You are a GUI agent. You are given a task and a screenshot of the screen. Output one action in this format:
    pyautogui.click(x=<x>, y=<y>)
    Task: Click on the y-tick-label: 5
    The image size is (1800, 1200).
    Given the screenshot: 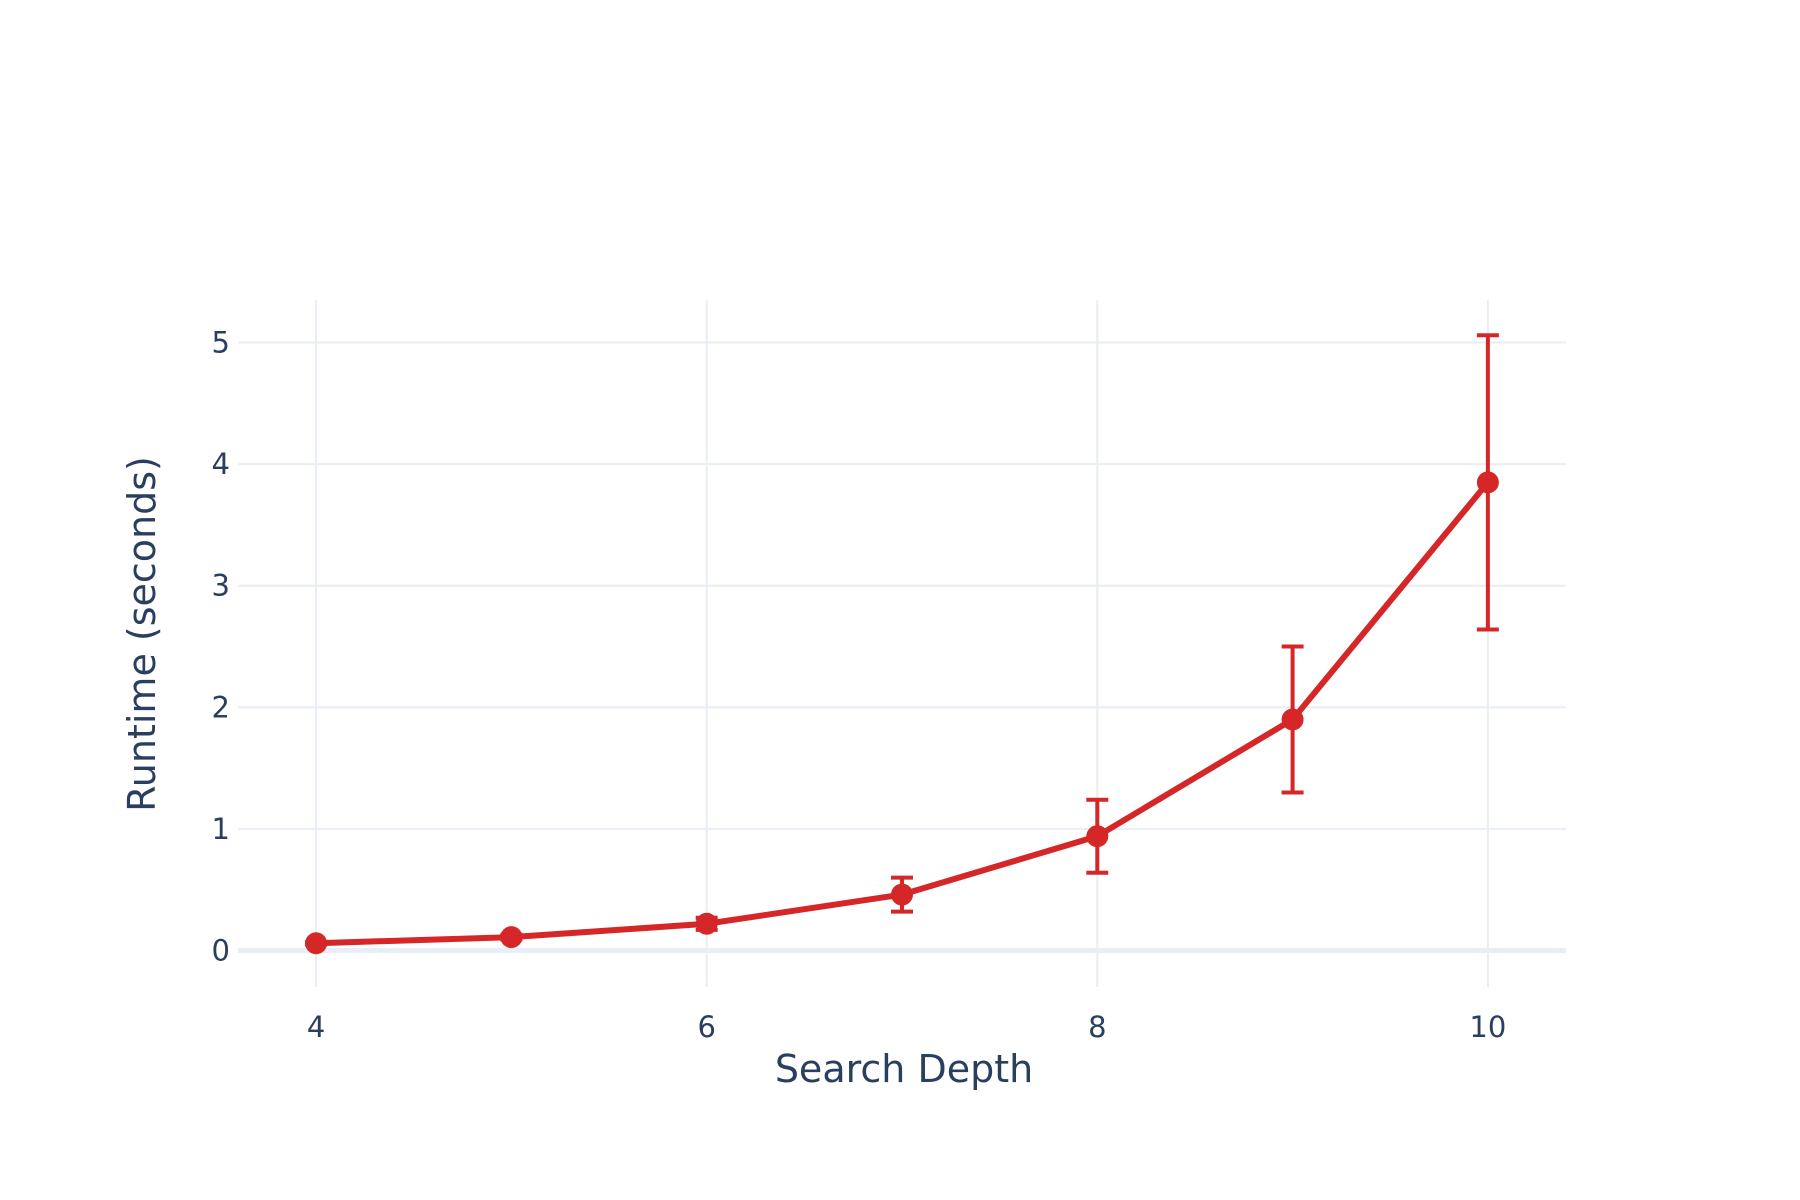 What is the action you would take?
    pyautogui.click(x=221, y=343)
    